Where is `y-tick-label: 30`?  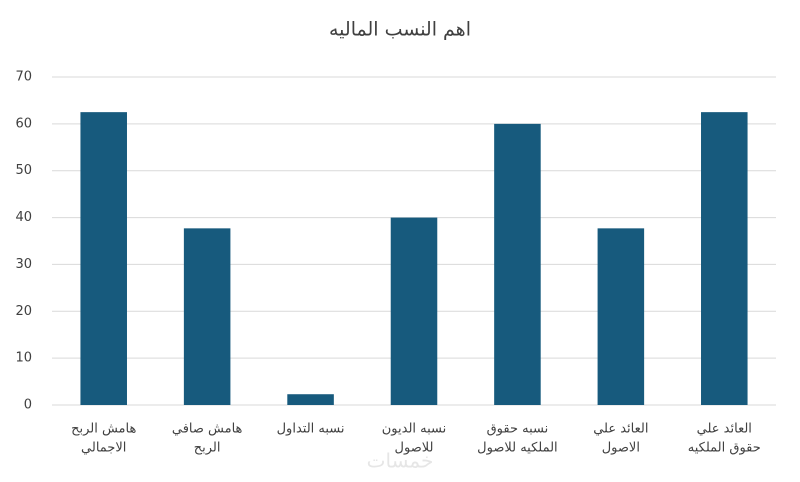
y-tick-label: 30 is located at coordinates (23, 264).